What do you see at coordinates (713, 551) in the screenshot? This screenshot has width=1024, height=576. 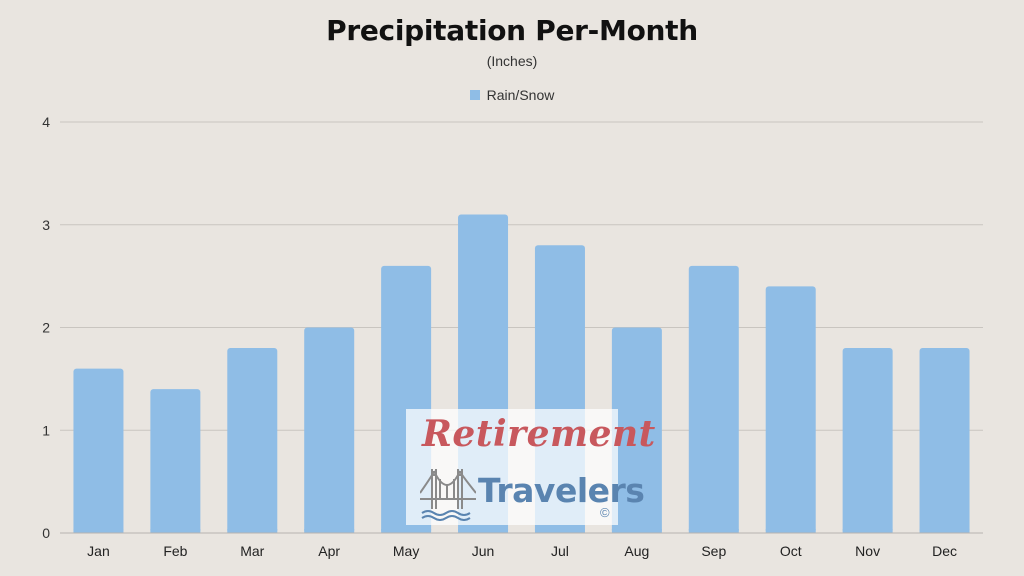 I see `x-tick-label: Sep` at bounding box center [713, 551].